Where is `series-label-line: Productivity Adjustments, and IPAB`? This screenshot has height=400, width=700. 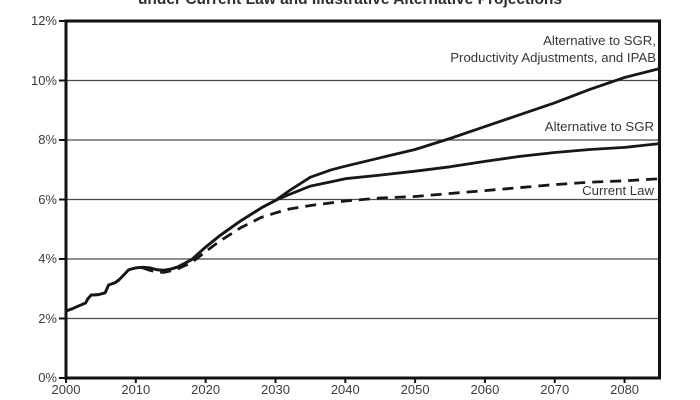
series-label-line: Productivity Adjustments, and IPAB is located at coordinates (553, 57).